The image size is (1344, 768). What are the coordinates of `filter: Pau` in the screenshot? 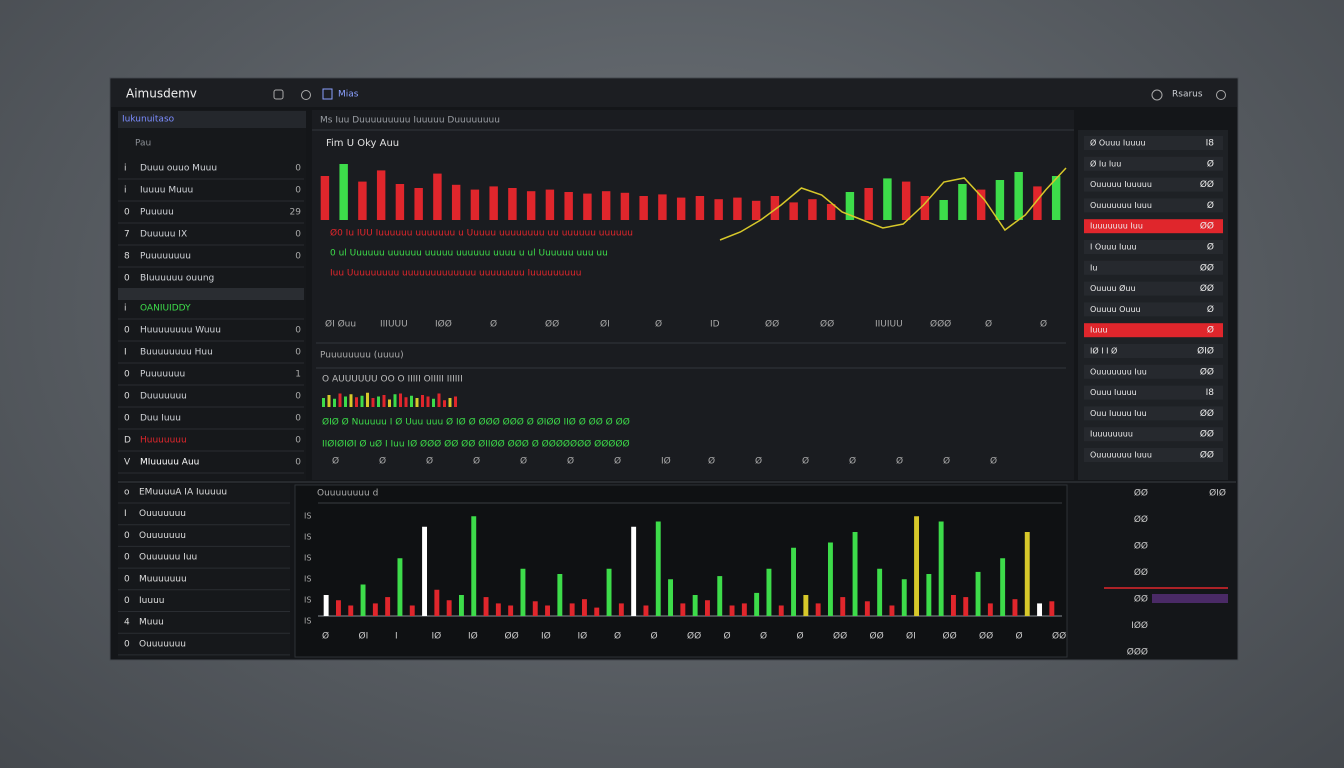 It's located at (143, 144).